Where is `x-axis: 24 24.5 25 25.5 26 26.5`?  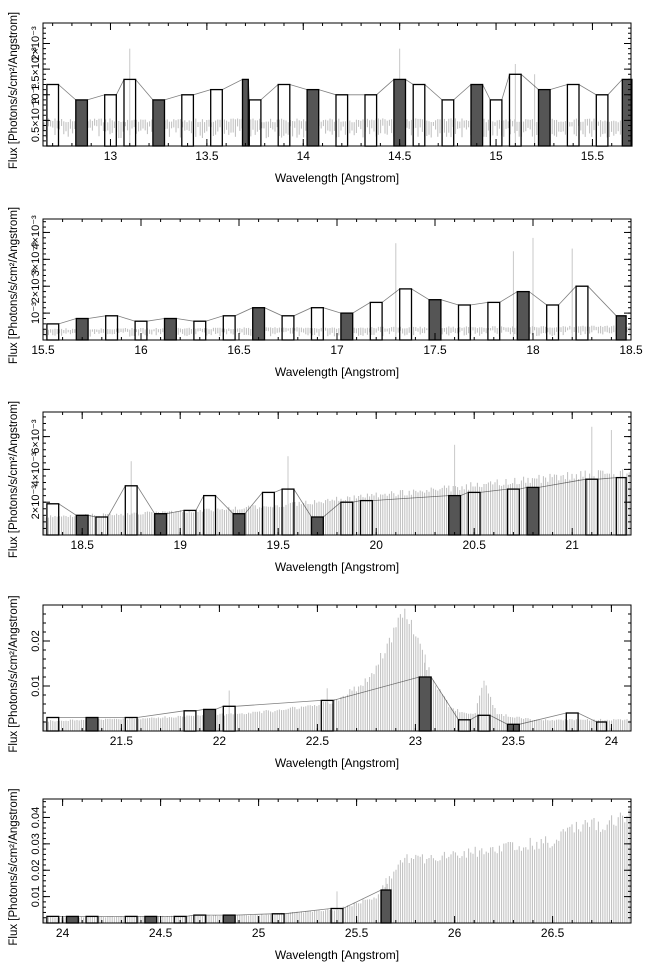 x-axis: 24 24.5 25 25.5 26 26.5 is located at coordinates (327, 869).